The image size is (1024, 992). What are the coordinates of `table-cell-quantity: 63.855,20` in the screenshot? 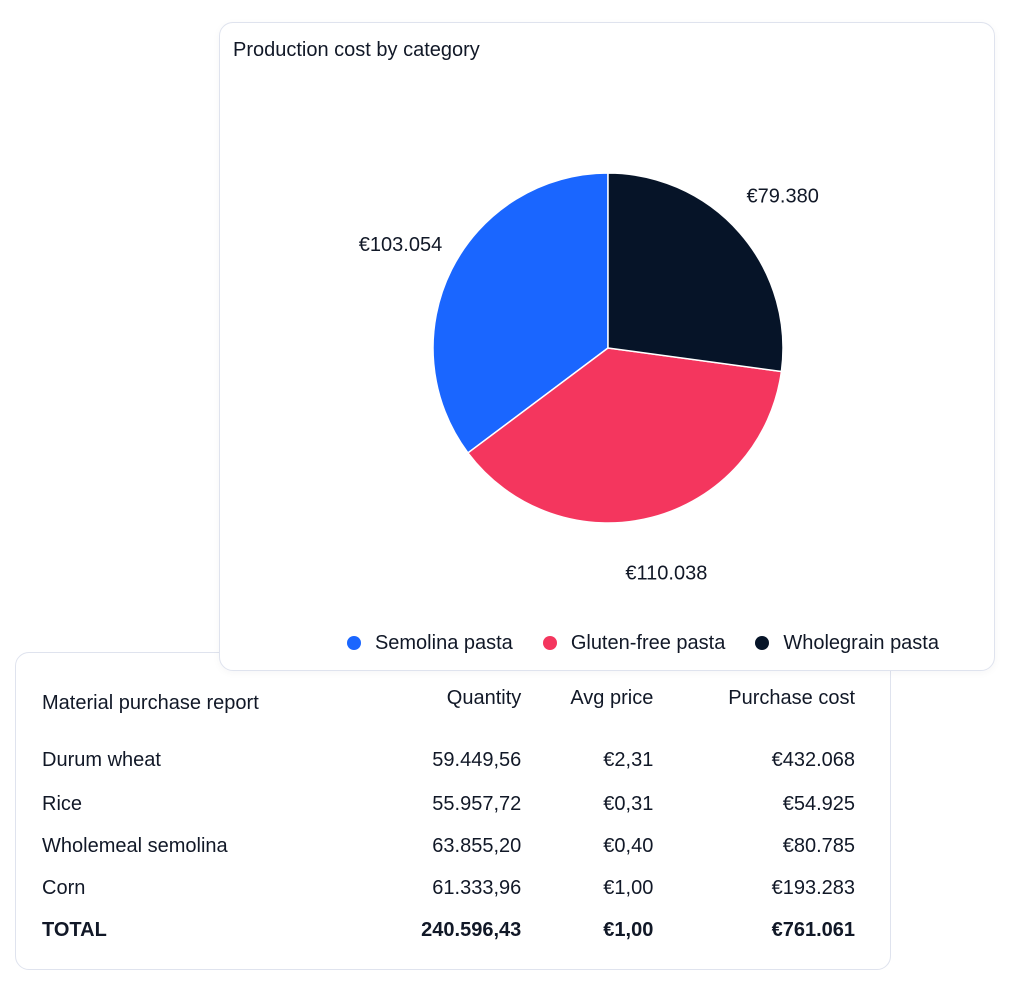 It's located at (477, 846).